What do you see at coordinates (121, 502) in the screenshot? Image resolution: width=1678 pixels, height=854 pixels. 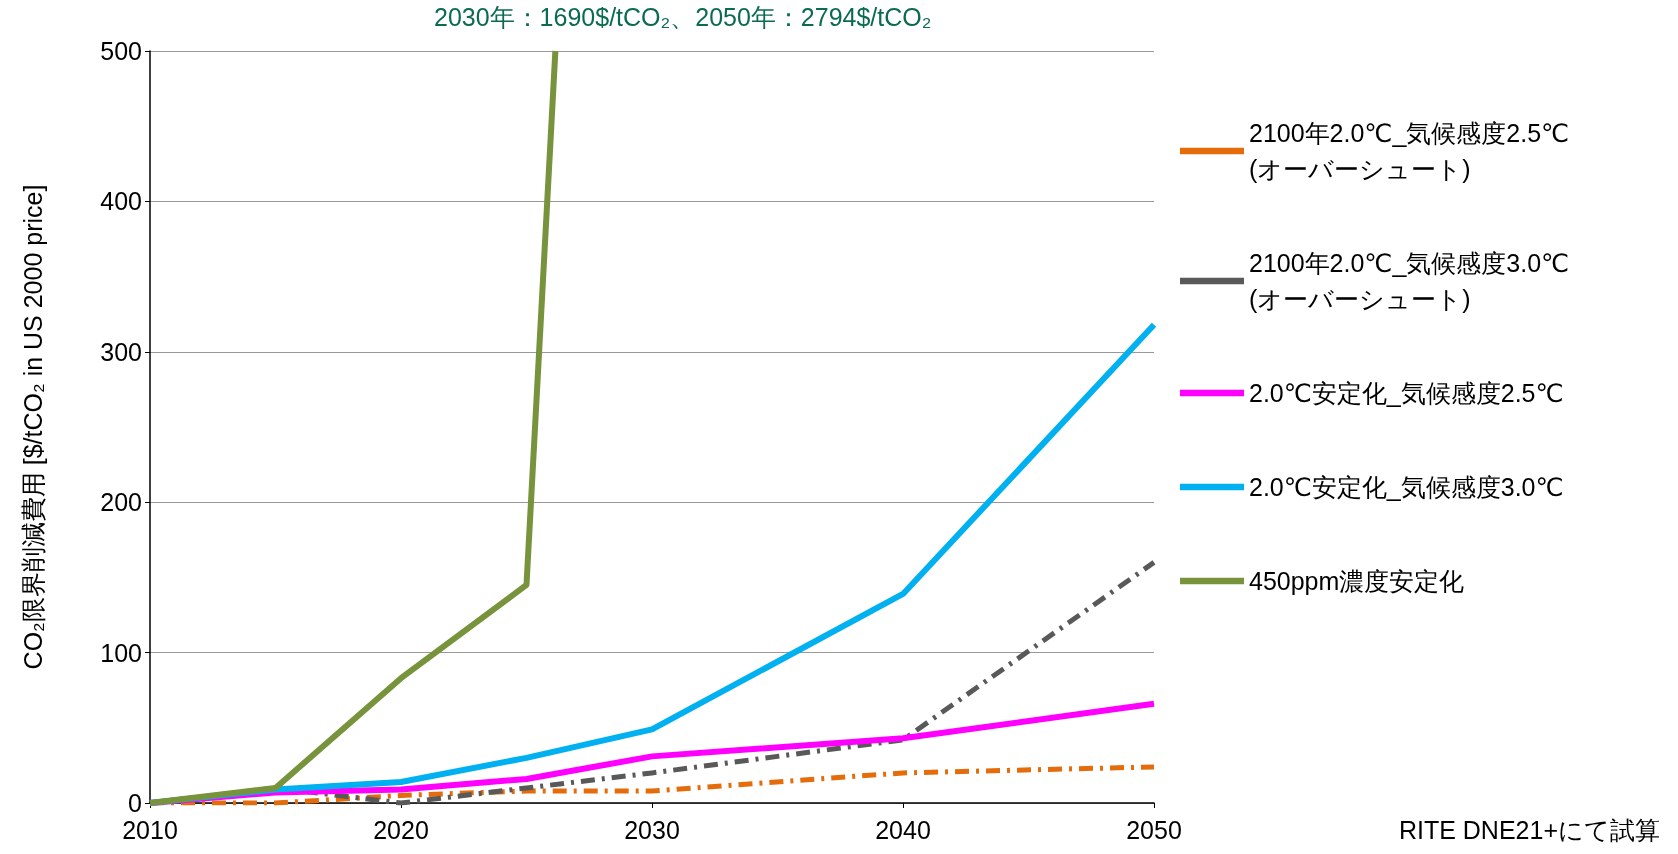 I see `y-tick-label: 200` at bounding box center [121, 502].